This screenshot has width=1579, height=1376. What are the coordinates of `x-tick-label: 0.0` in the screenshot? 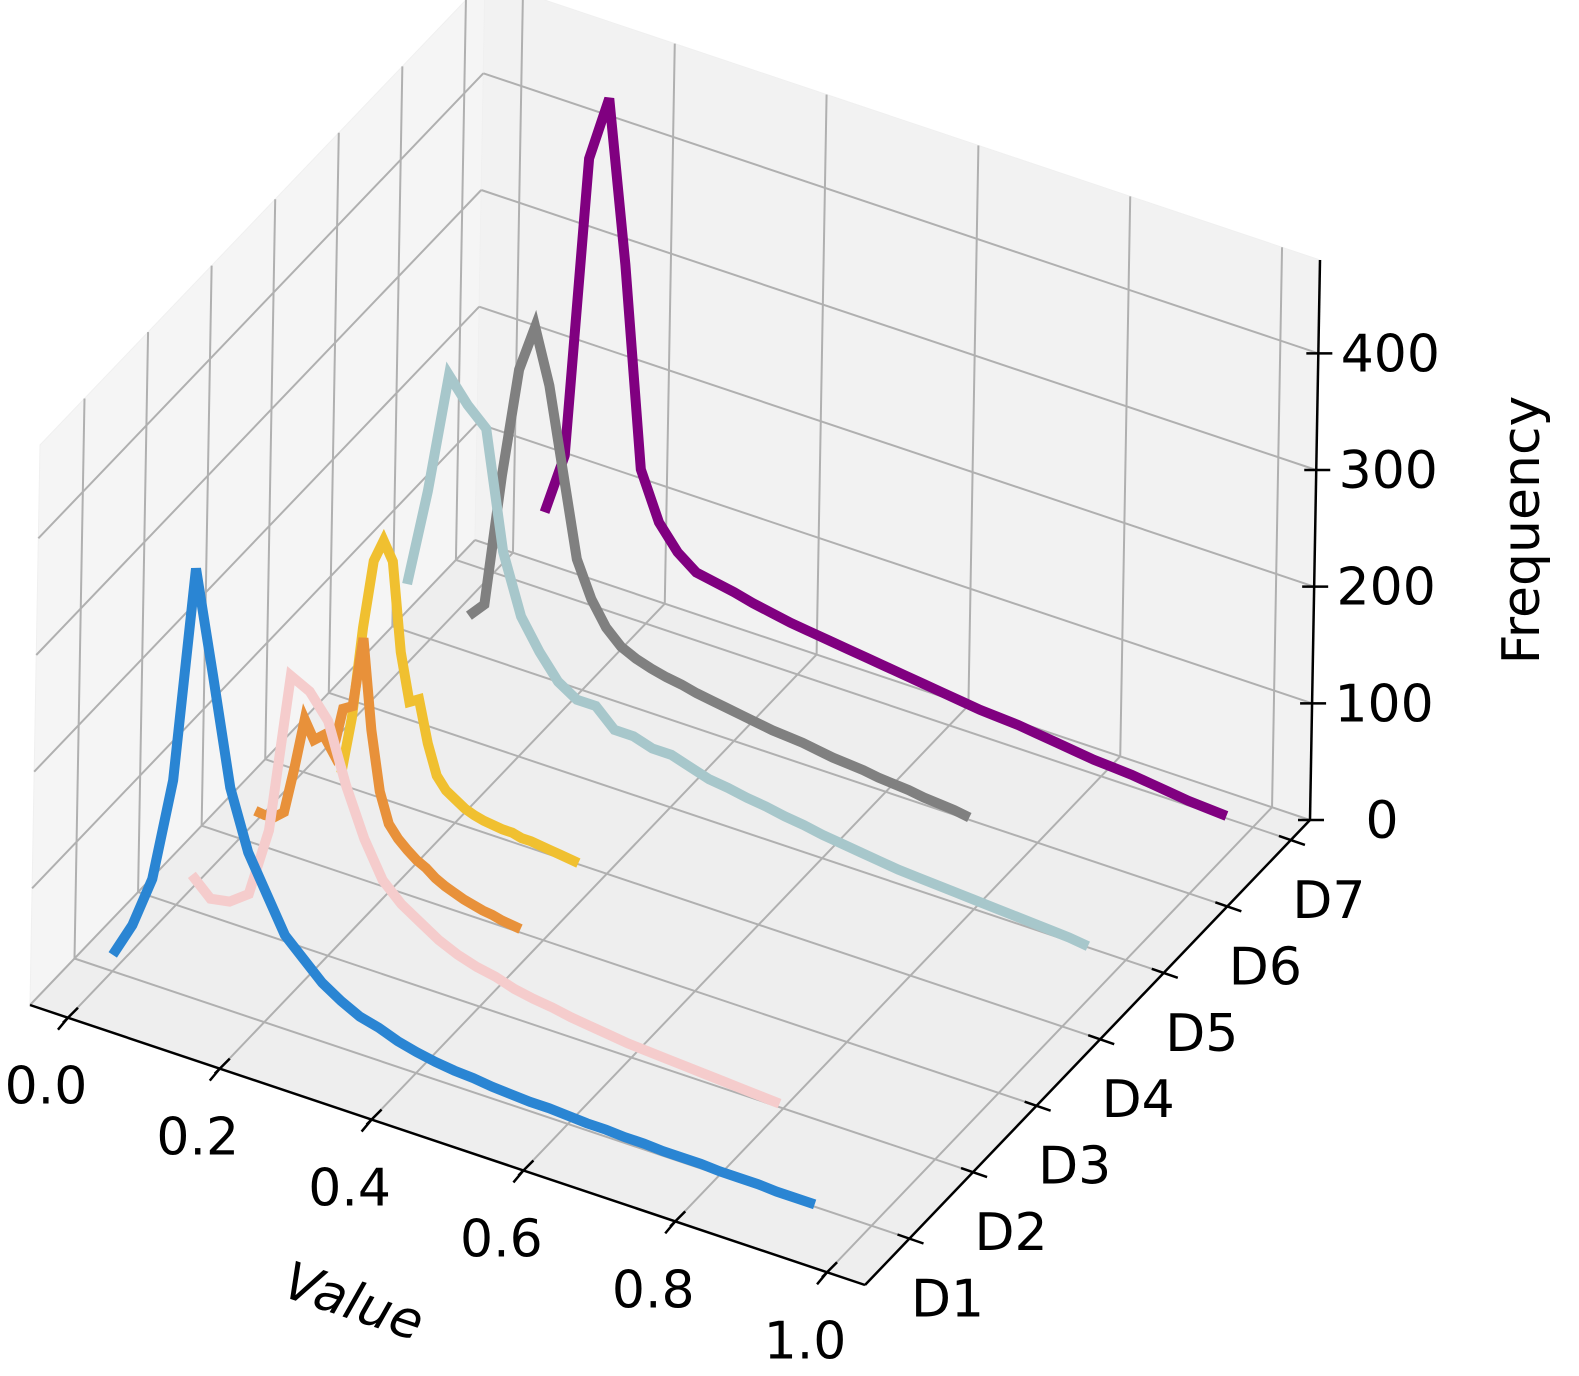 It's located at (46, 1087).